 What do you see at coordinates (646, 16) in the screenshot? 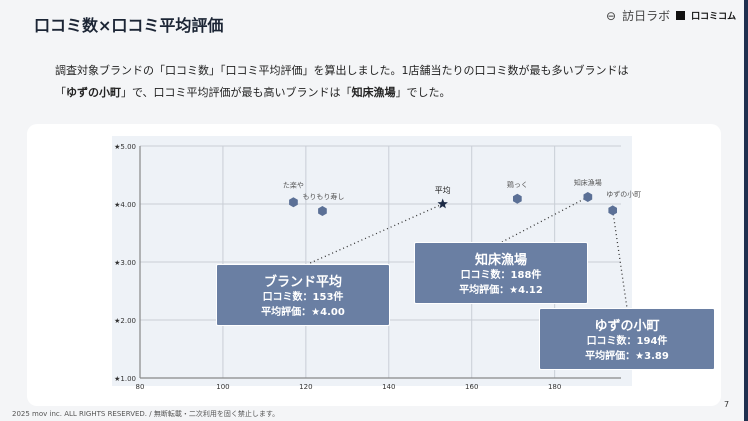
I see `logo-text: 訪日ラボ` at bounding box center [646, 16].